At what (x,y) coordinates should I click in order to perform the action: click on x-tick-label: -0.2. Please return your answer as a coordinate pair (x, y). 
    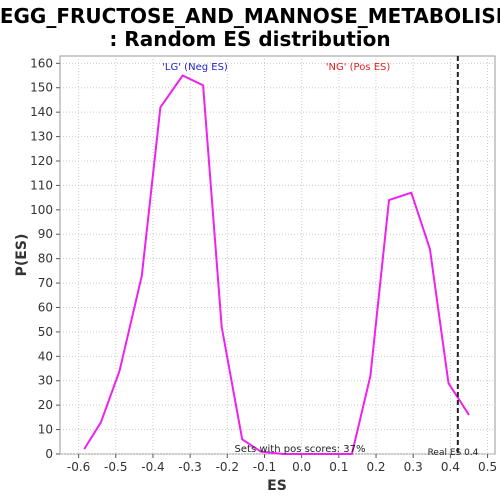
    Looking at the image, I should click on (227, 467).